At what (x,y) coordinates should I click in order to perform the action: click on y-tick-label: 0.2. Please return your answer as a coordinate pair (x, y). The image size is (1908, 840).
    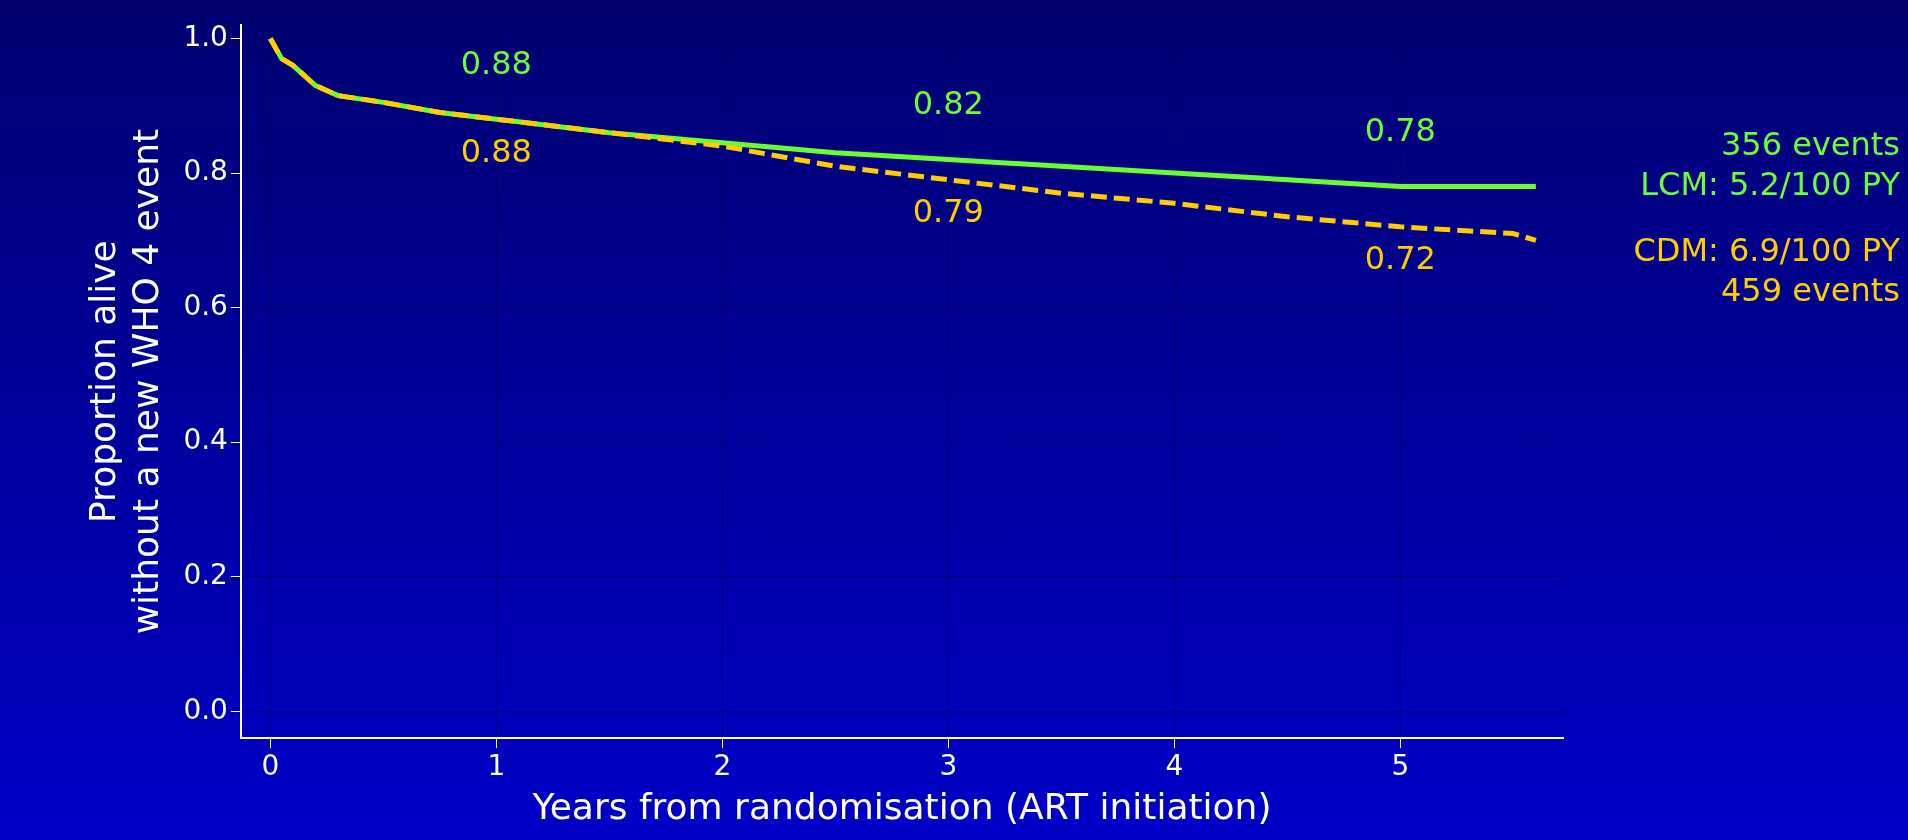
    Looking at the image, I should click on (205, 574).